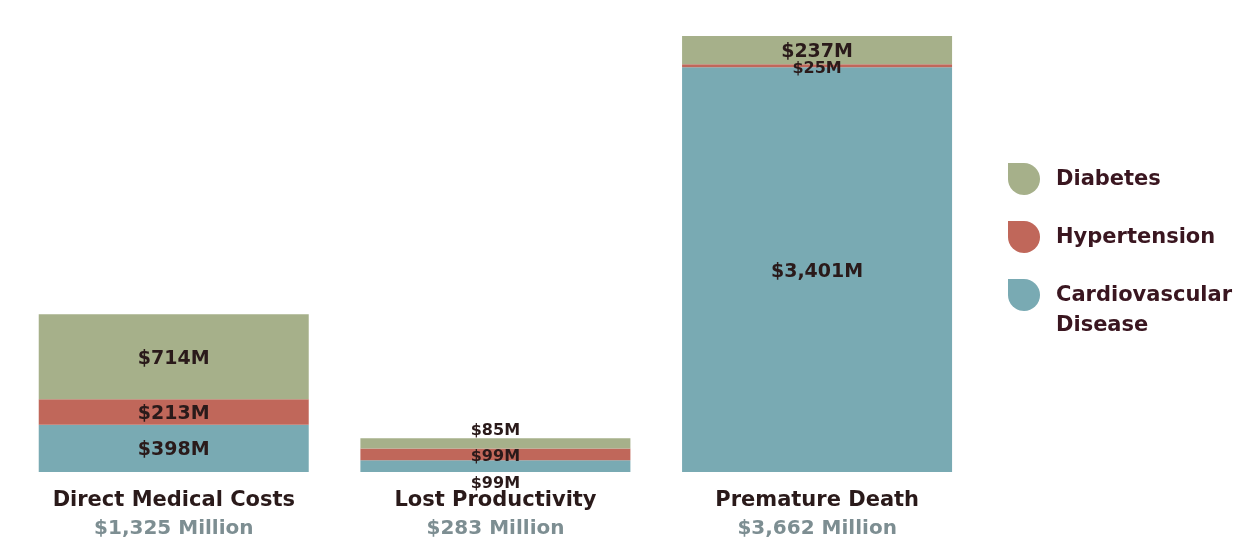 This screenshot has width=1238, height=552. Describe the element at coordinates (495, 527) in the screenshot. I see `total-label: $283 Million` at that location.